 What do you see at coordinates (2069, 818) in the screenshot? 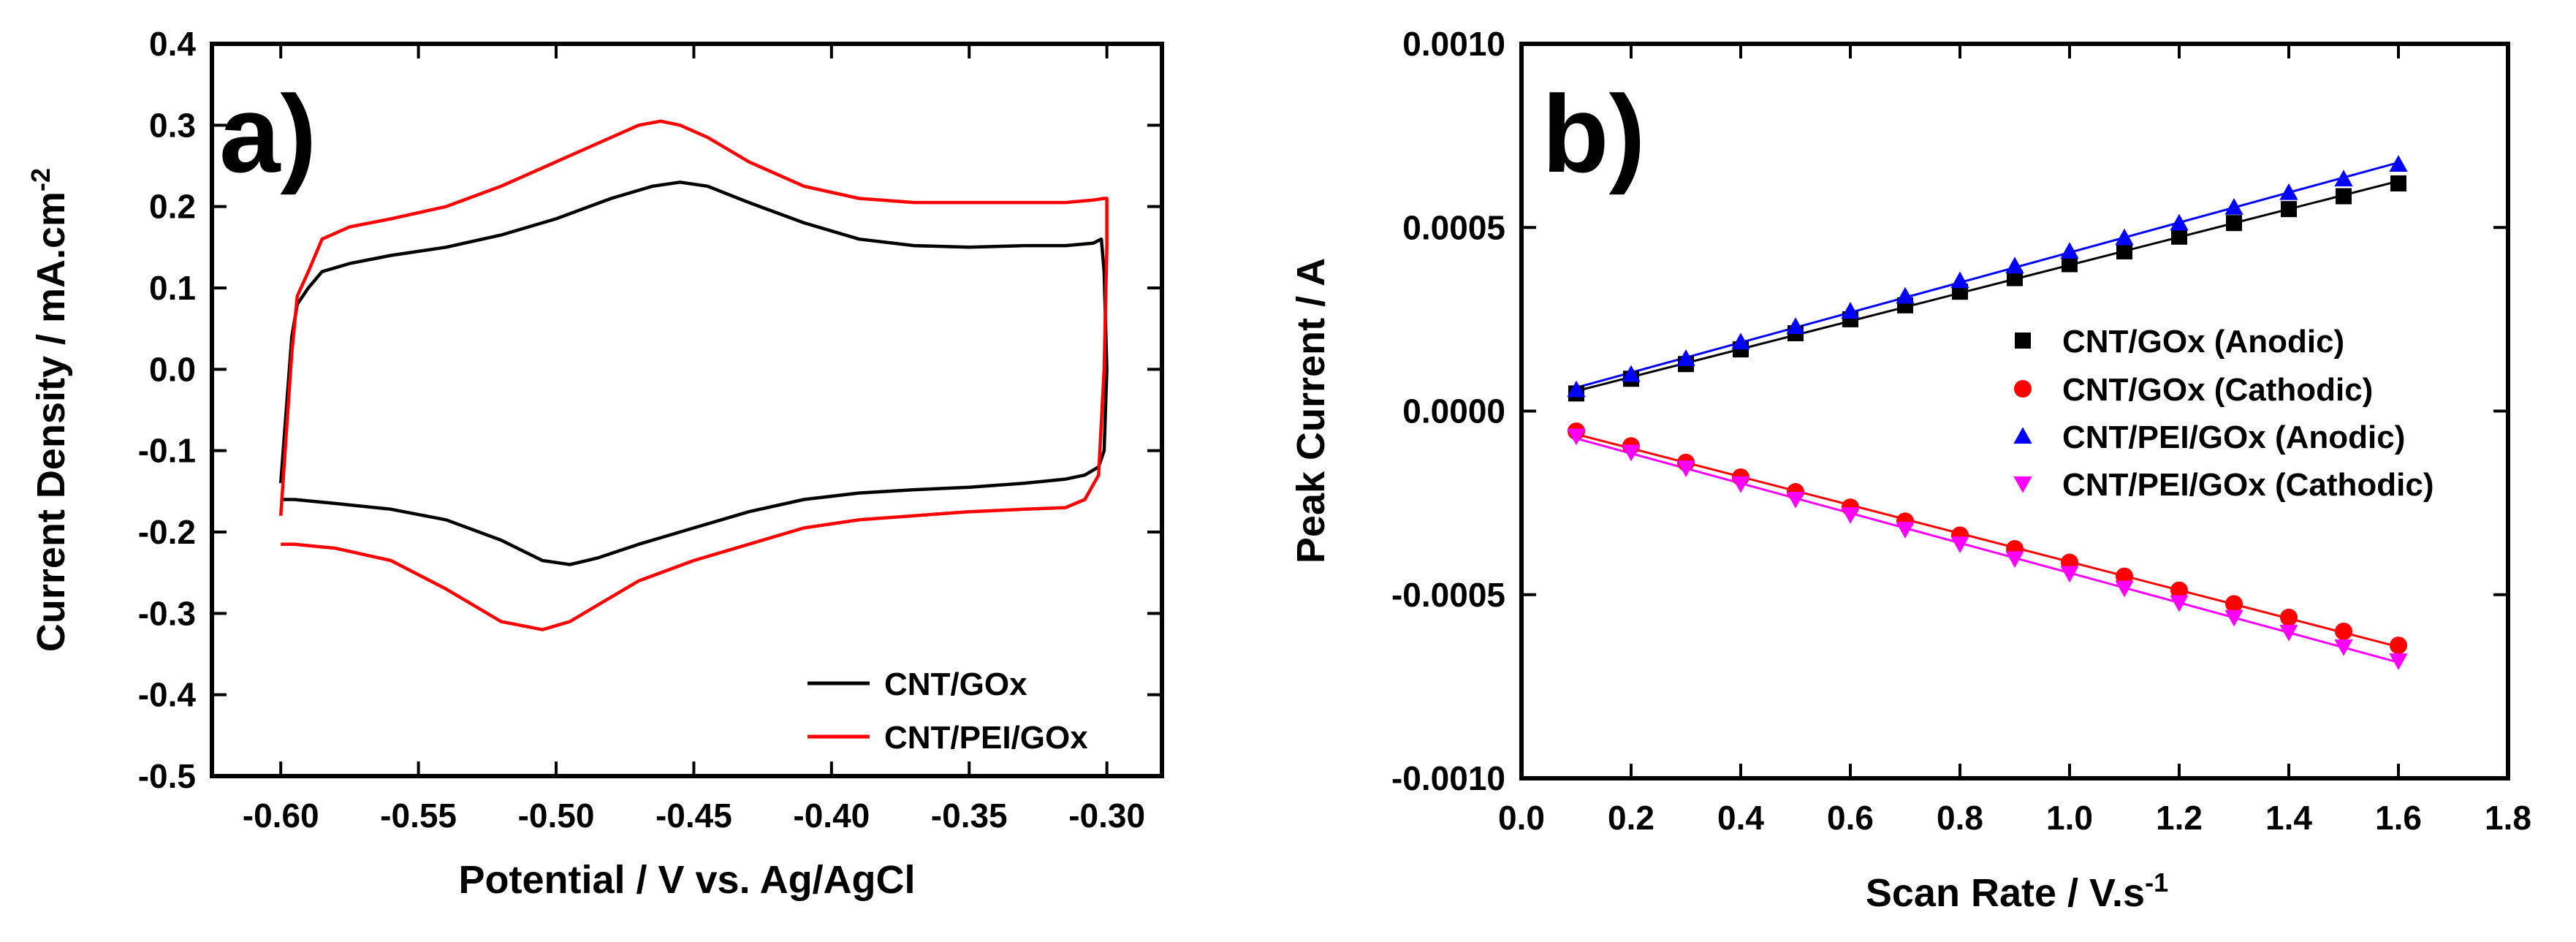
I see `x-tick-label: 1.0` at bounding box center [2069, 818].